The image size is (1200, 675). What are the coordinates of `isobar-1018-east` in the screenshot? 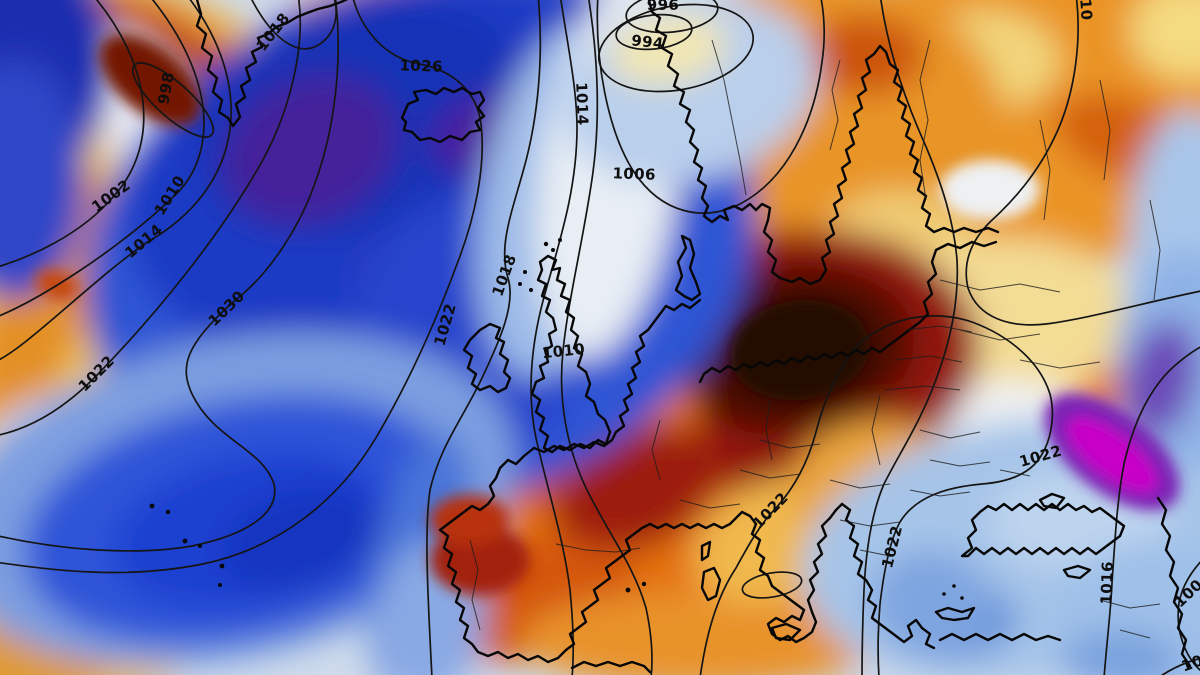 It's located at (484, 337).